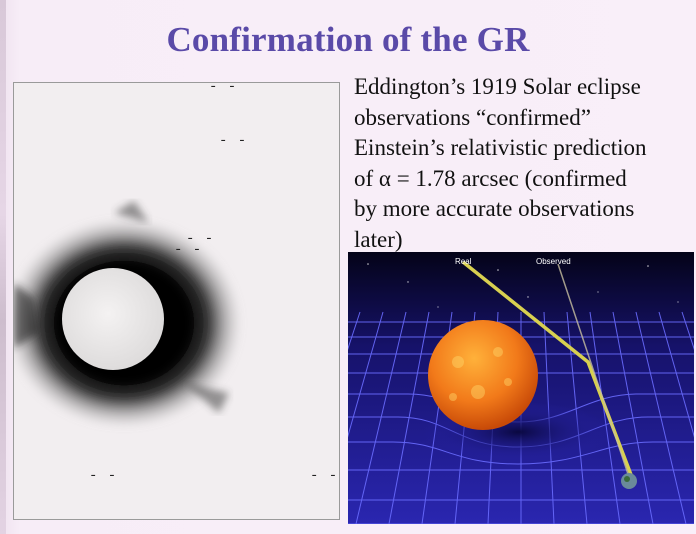 The image size is (696, 534). What do you see at coordinates (3, 267) in the screenshot?
I see `window-edge` at bounding box center [3, 267].